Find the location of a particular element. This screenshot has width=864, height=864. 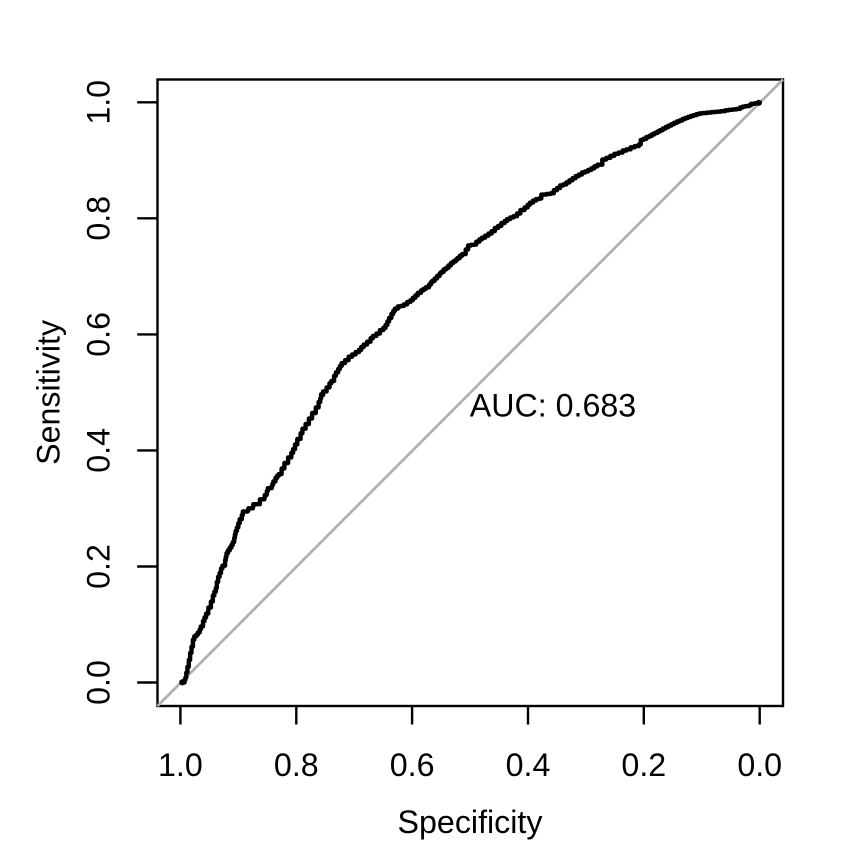

svg-text: AUC: 0.683 is located at coordinates (553, 405).